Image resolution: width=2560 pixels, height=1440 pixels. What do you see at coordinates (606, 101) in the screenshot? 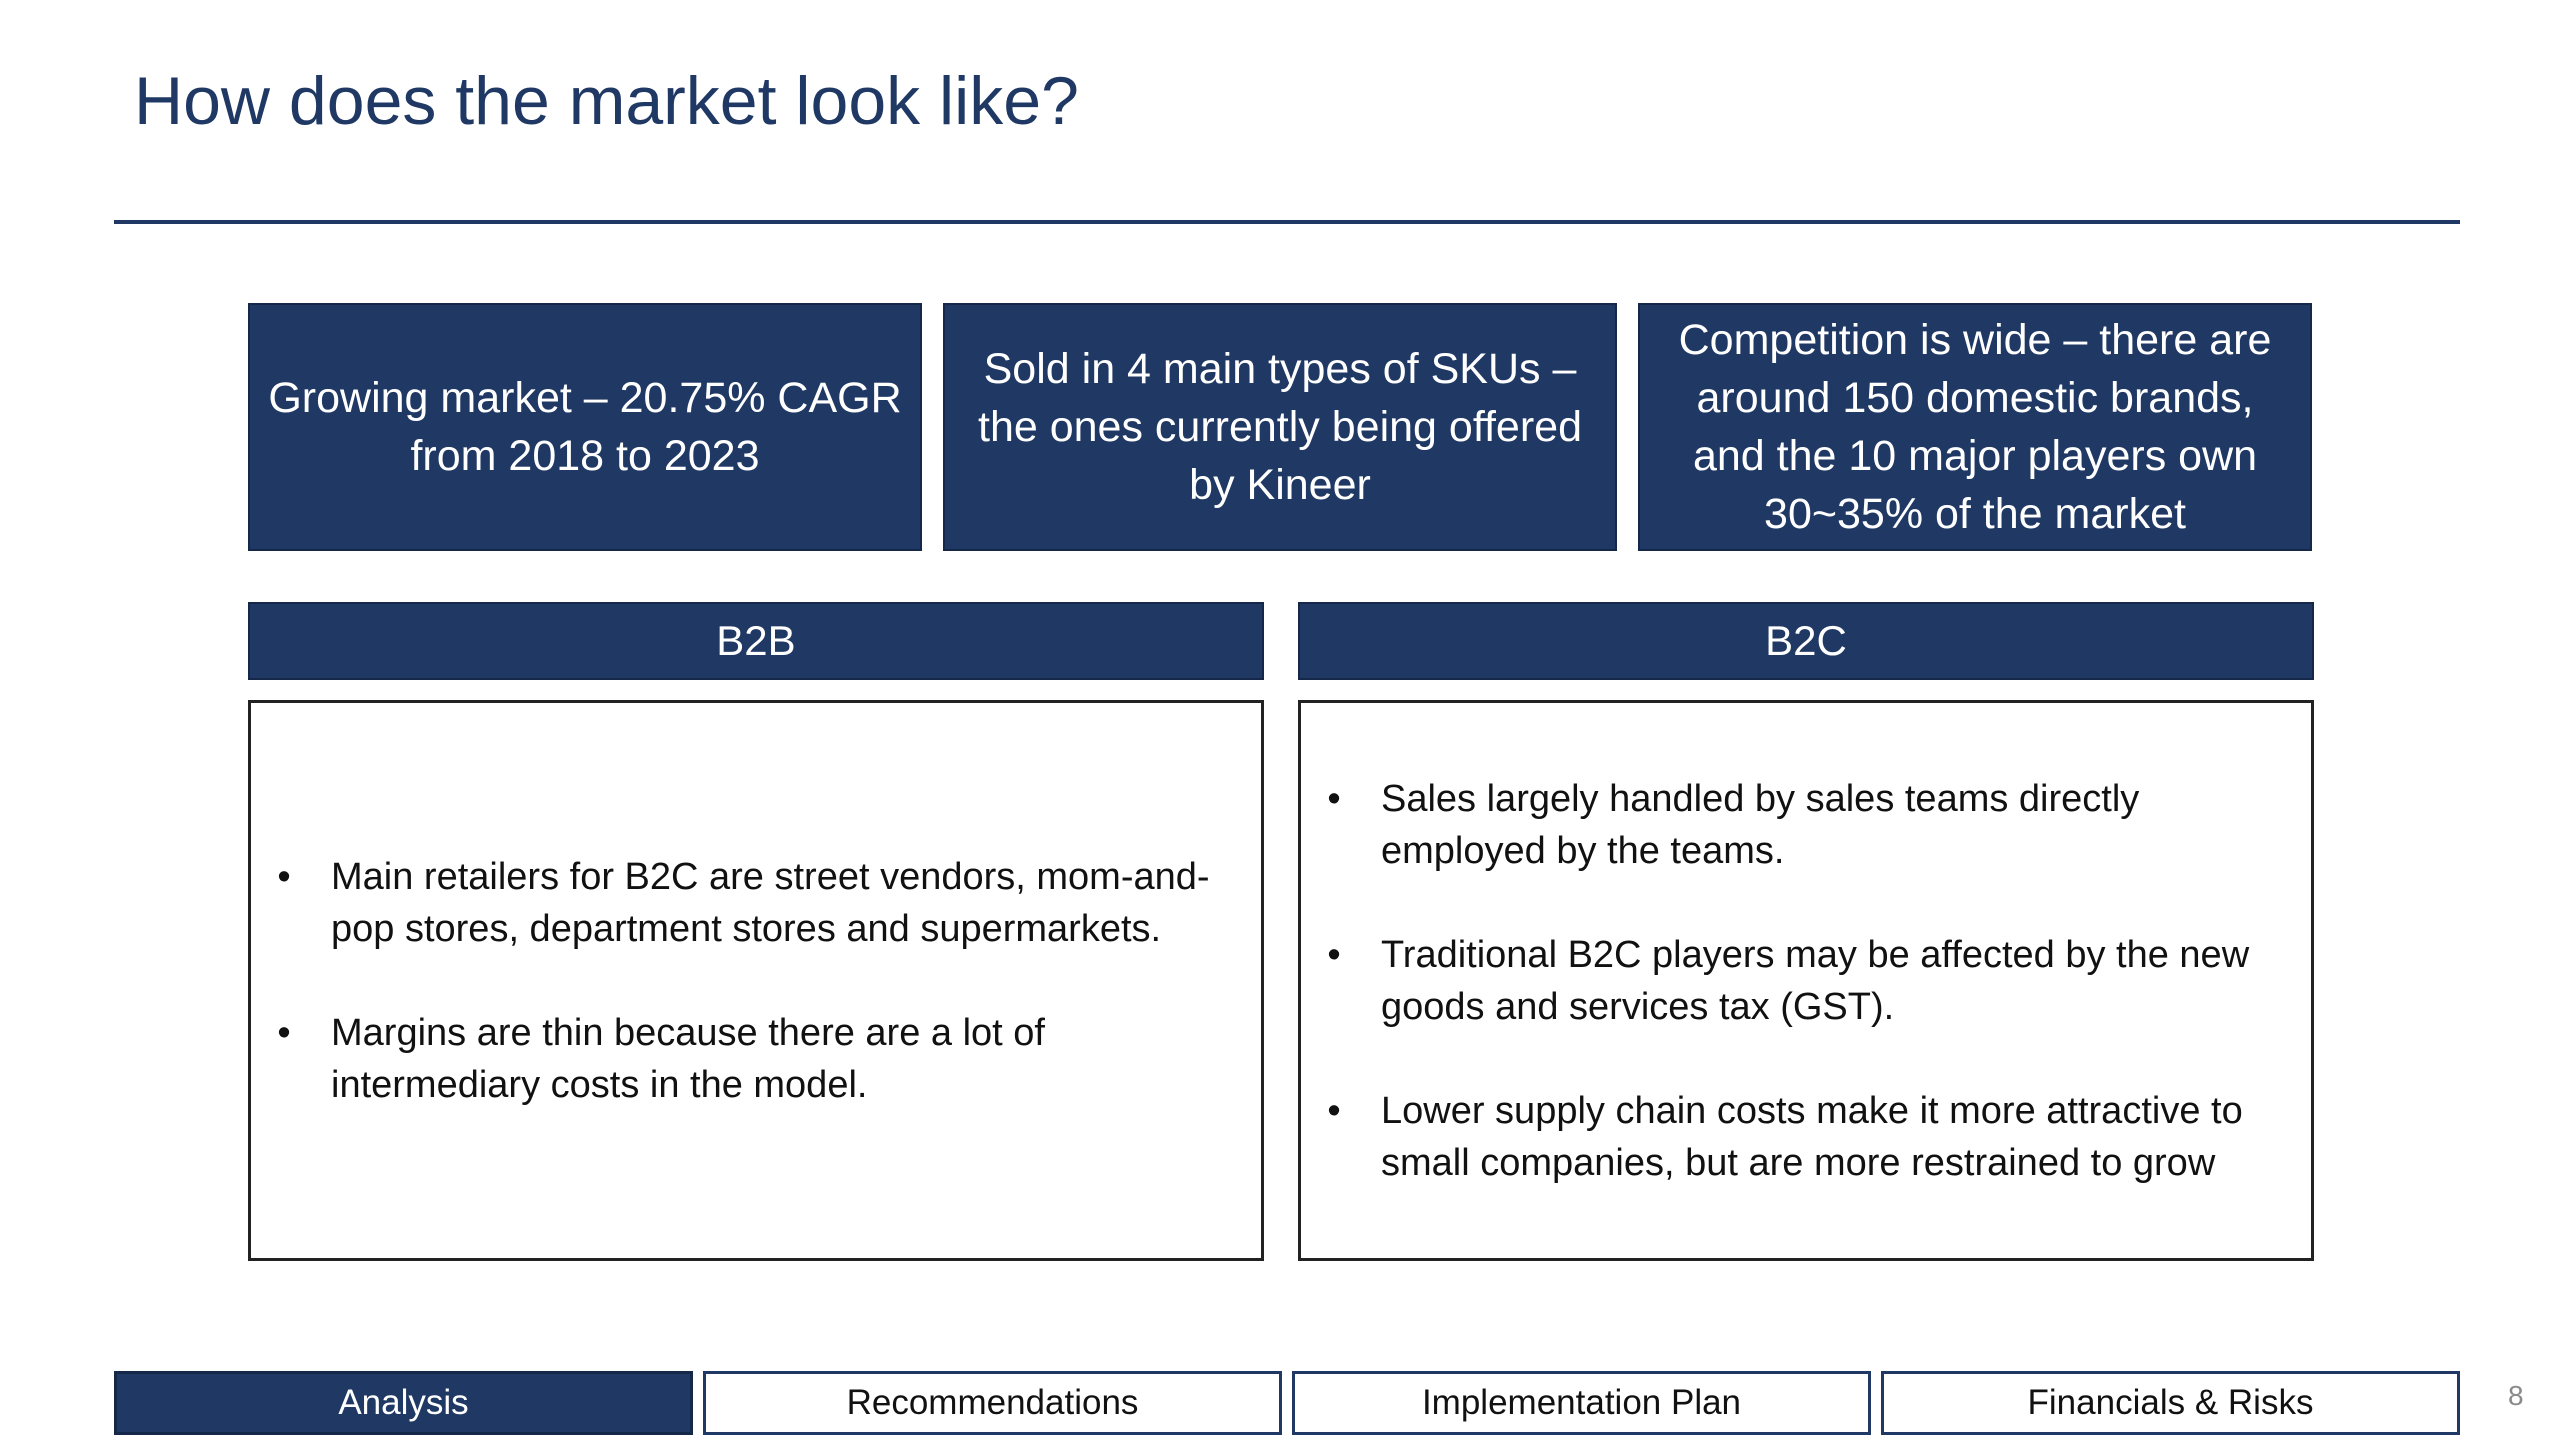
I see `slide-title: How does the market look like?` at bounding box center [606, 101].